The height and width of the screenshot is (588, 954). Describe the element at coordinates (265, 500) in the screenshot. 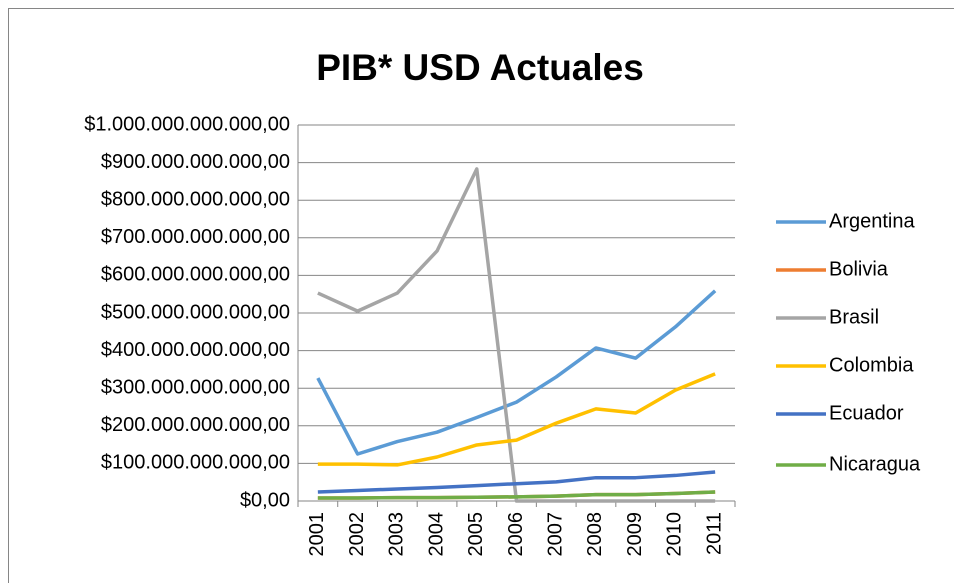

I see `y-tick-label: $0,00` at that location.